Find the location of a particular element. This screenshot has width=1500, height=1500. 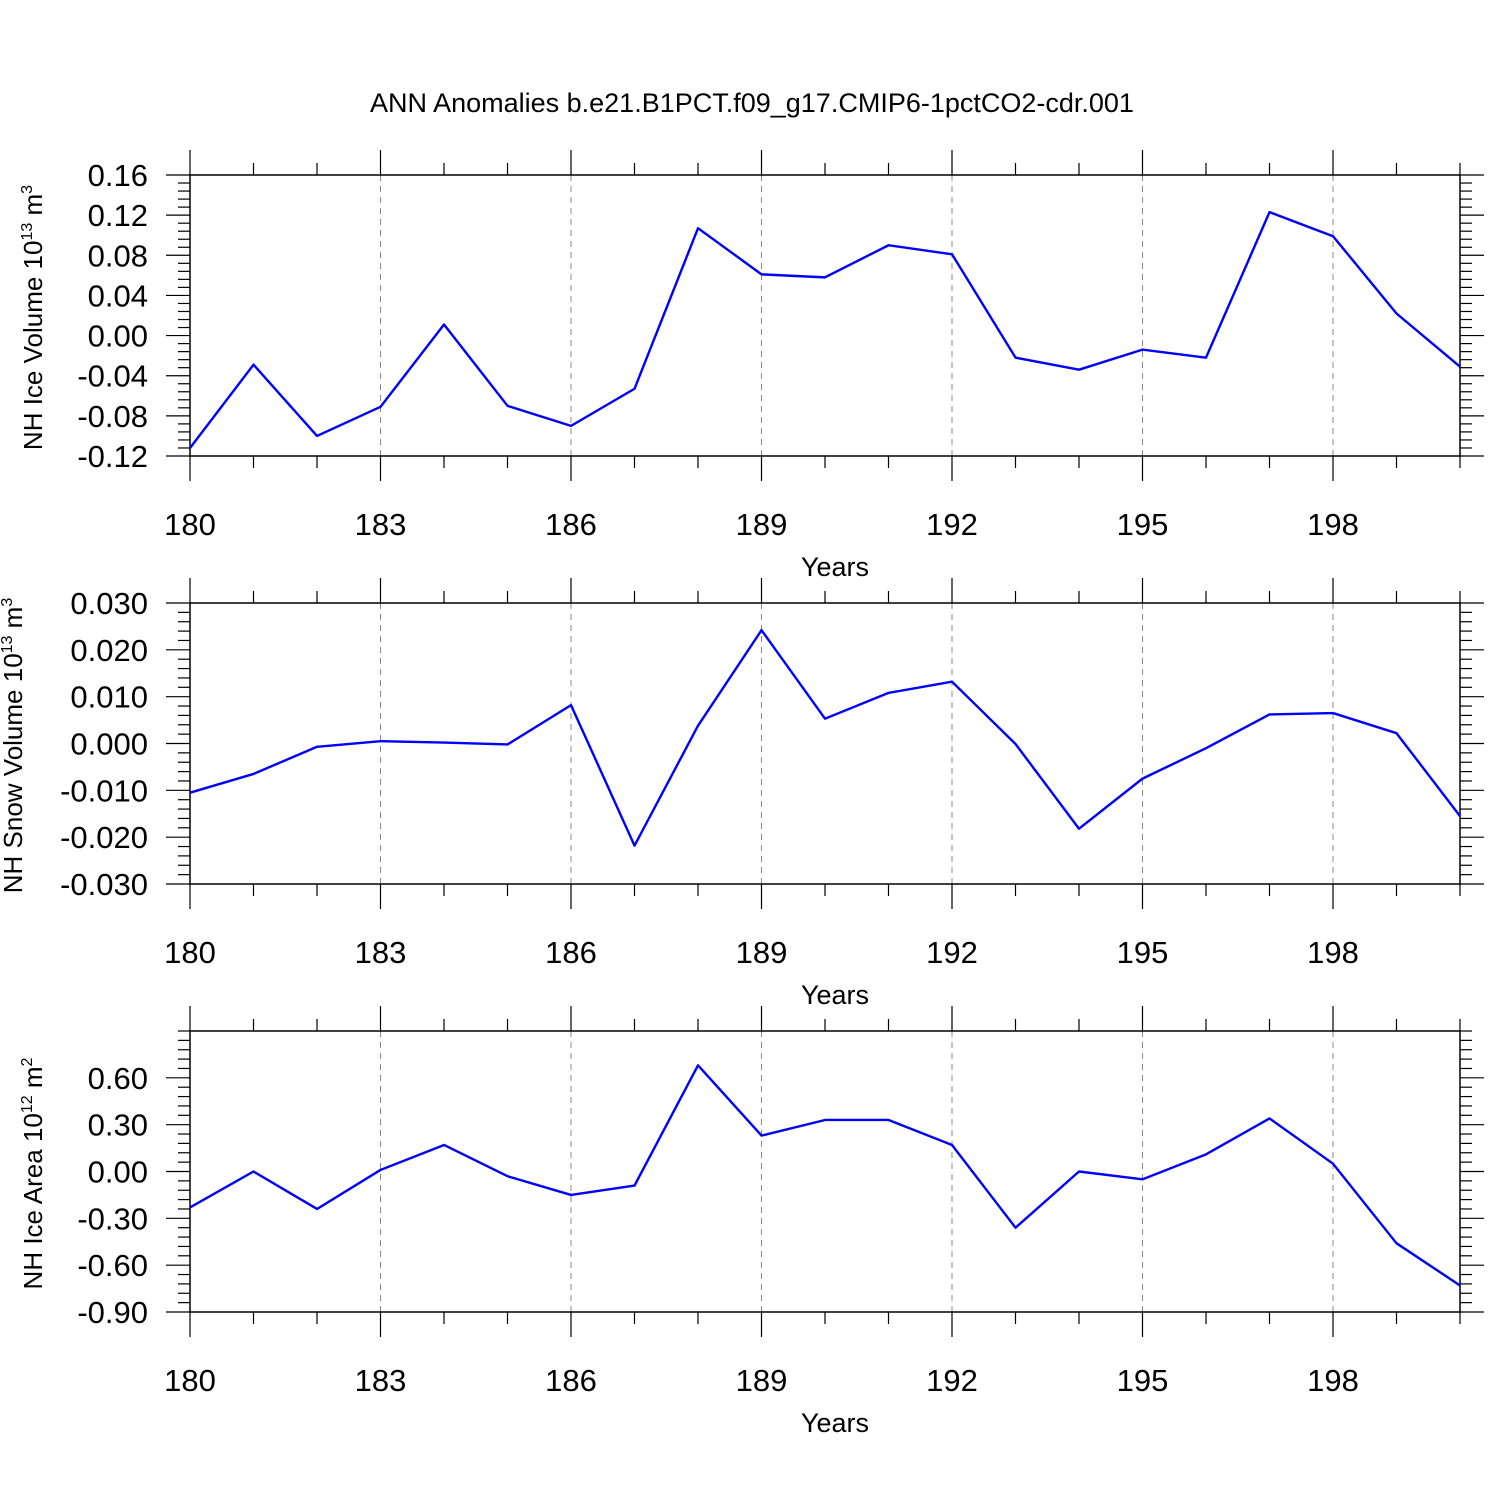

y-tick-label: 0.04 is located at coordinates (118, 295).